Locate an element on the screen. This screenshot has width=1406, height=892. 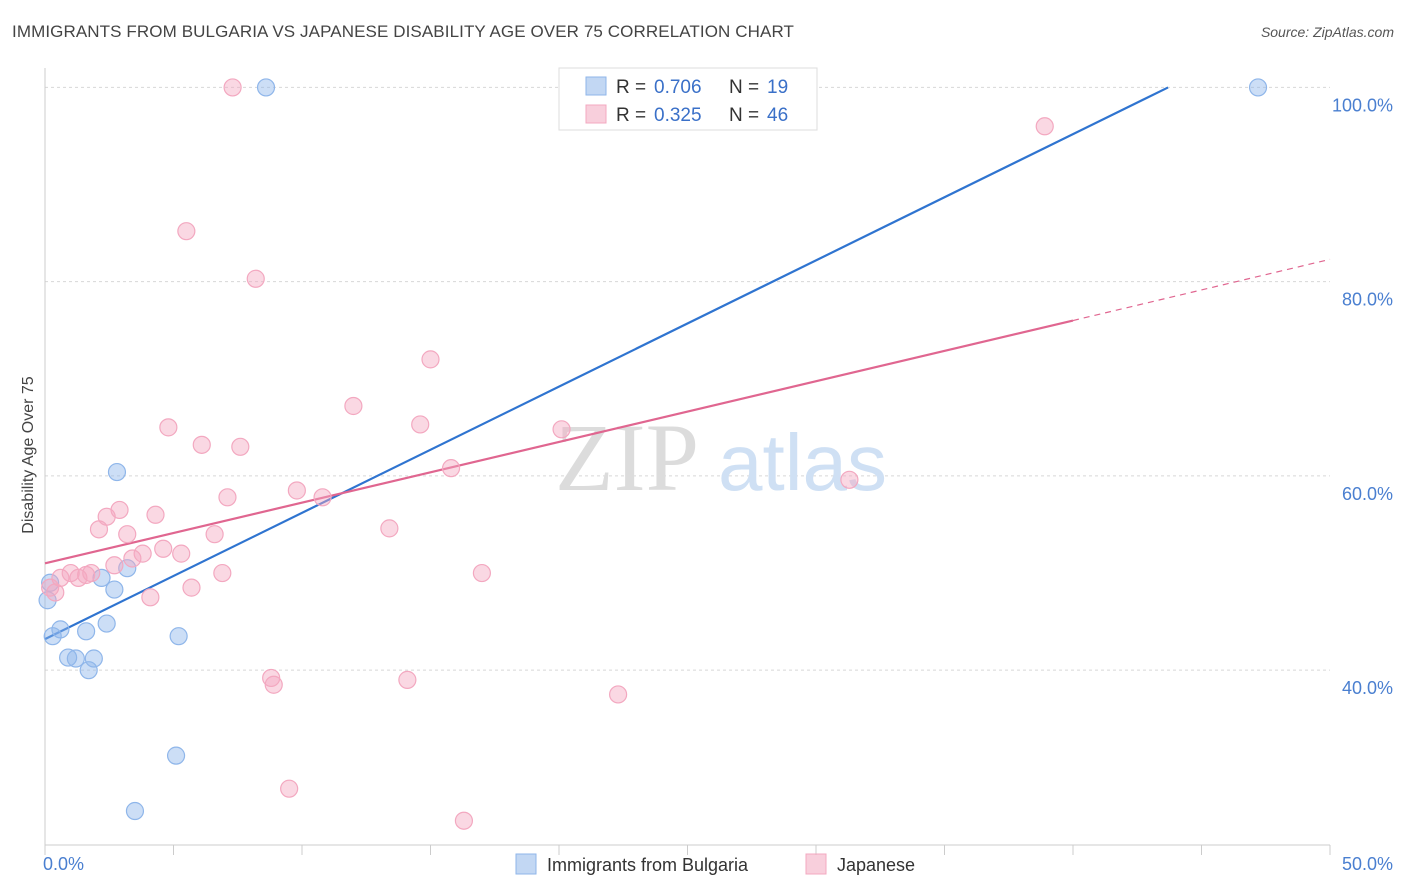
trend-line-japanese-extension is located at coordinates (1201, 290).